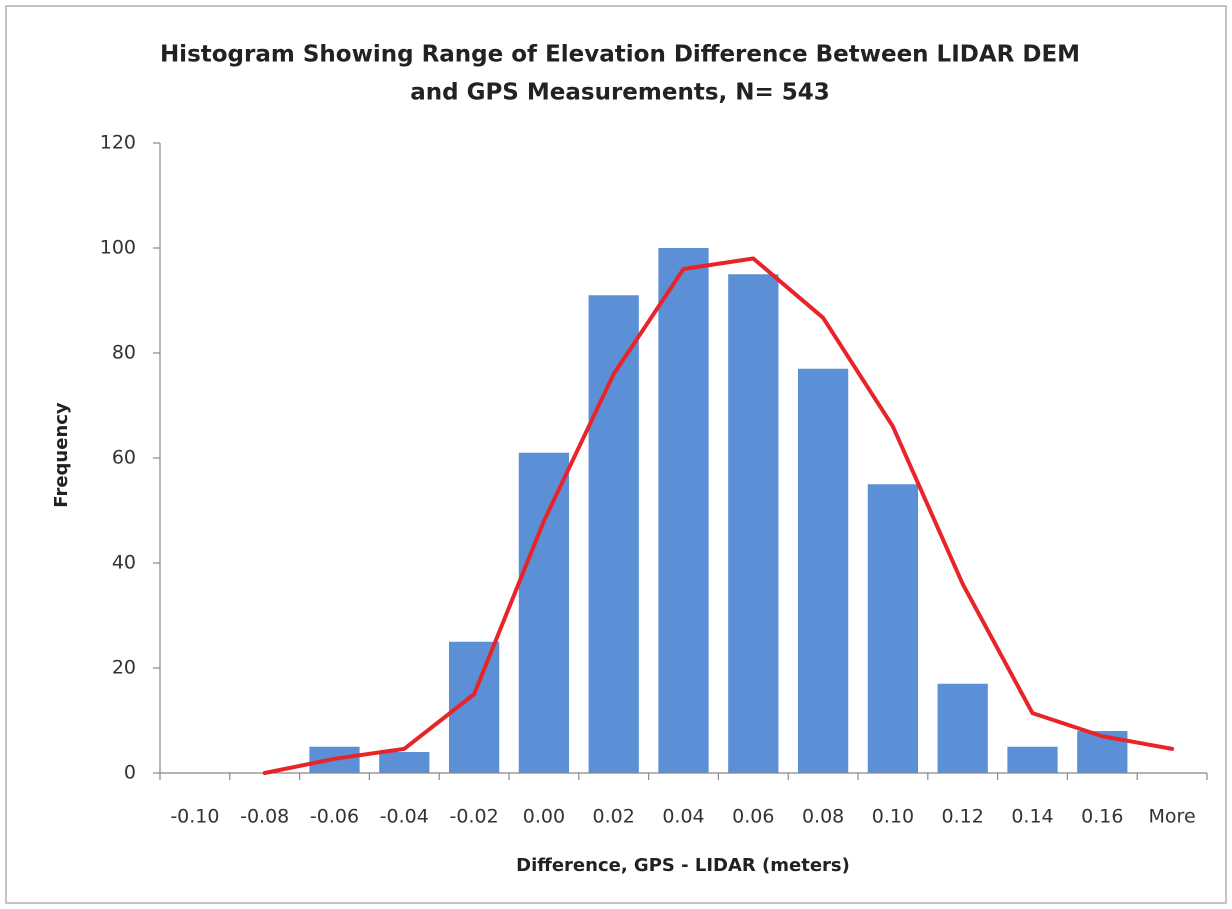 This screenshot has width=1232, height=909. What do you see at coordinates (124, 353) in the screenshot?
I see `y-tick-label: 80` at bounding box center [124, 353].